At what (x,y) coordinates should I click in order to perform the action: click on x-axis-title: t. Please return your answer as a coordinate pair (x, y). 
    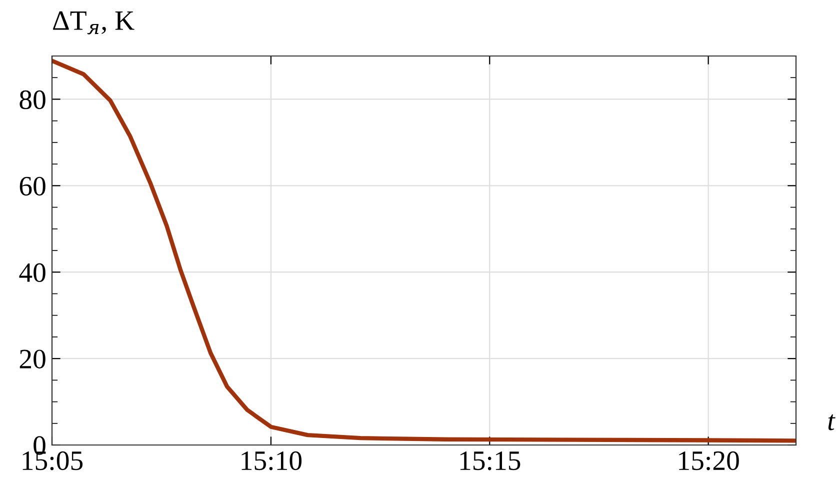
    Looking at the image, I should click on (832, 422).